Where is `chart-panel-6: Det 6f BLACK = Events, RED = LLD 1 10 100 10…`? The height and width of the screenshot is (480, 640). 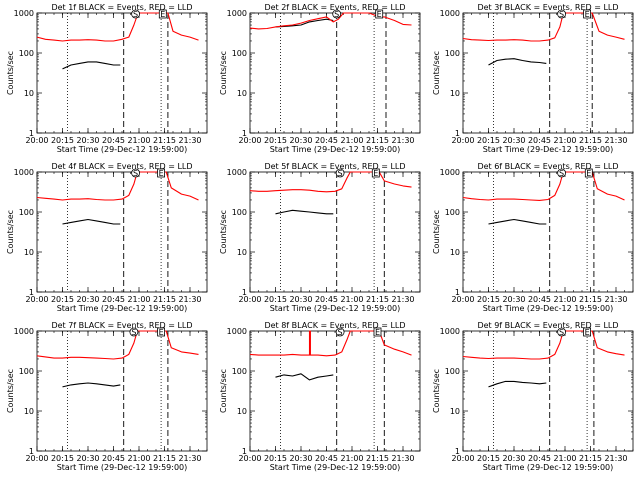 chart-panel-6: Det 6f BLACK = Events, RED = LLD 1 10 100 10… is located at coordinates (533, 237).